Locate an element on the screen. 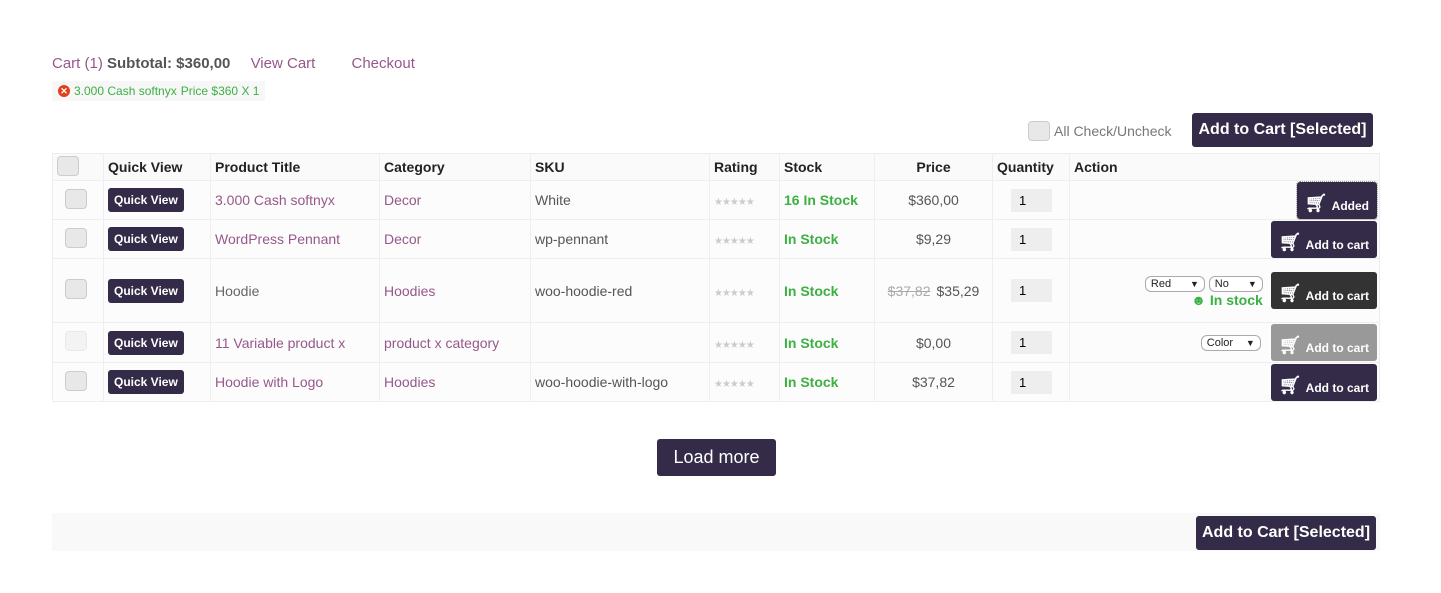  product-sku: White is located at coordinates (620, 200).